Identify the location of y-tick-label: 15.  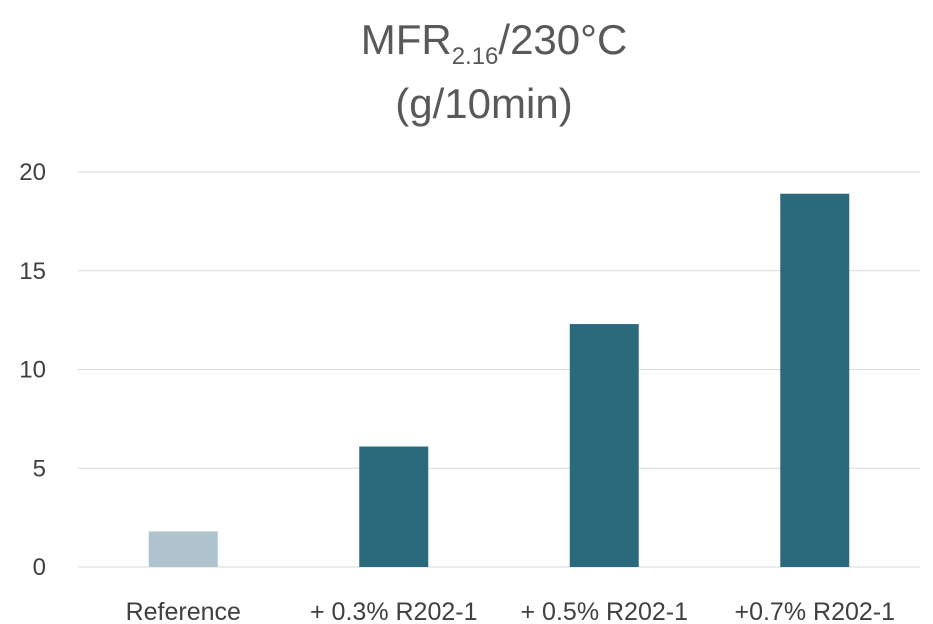
(32, 271).